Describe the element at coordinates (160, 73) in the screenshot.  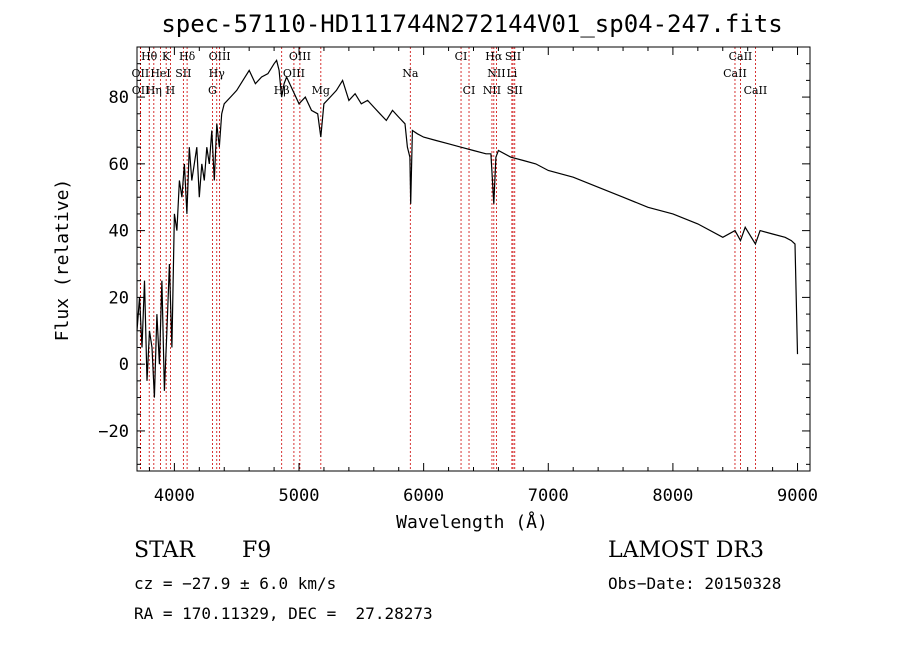
I see `line-label-10: HeI` at that location.